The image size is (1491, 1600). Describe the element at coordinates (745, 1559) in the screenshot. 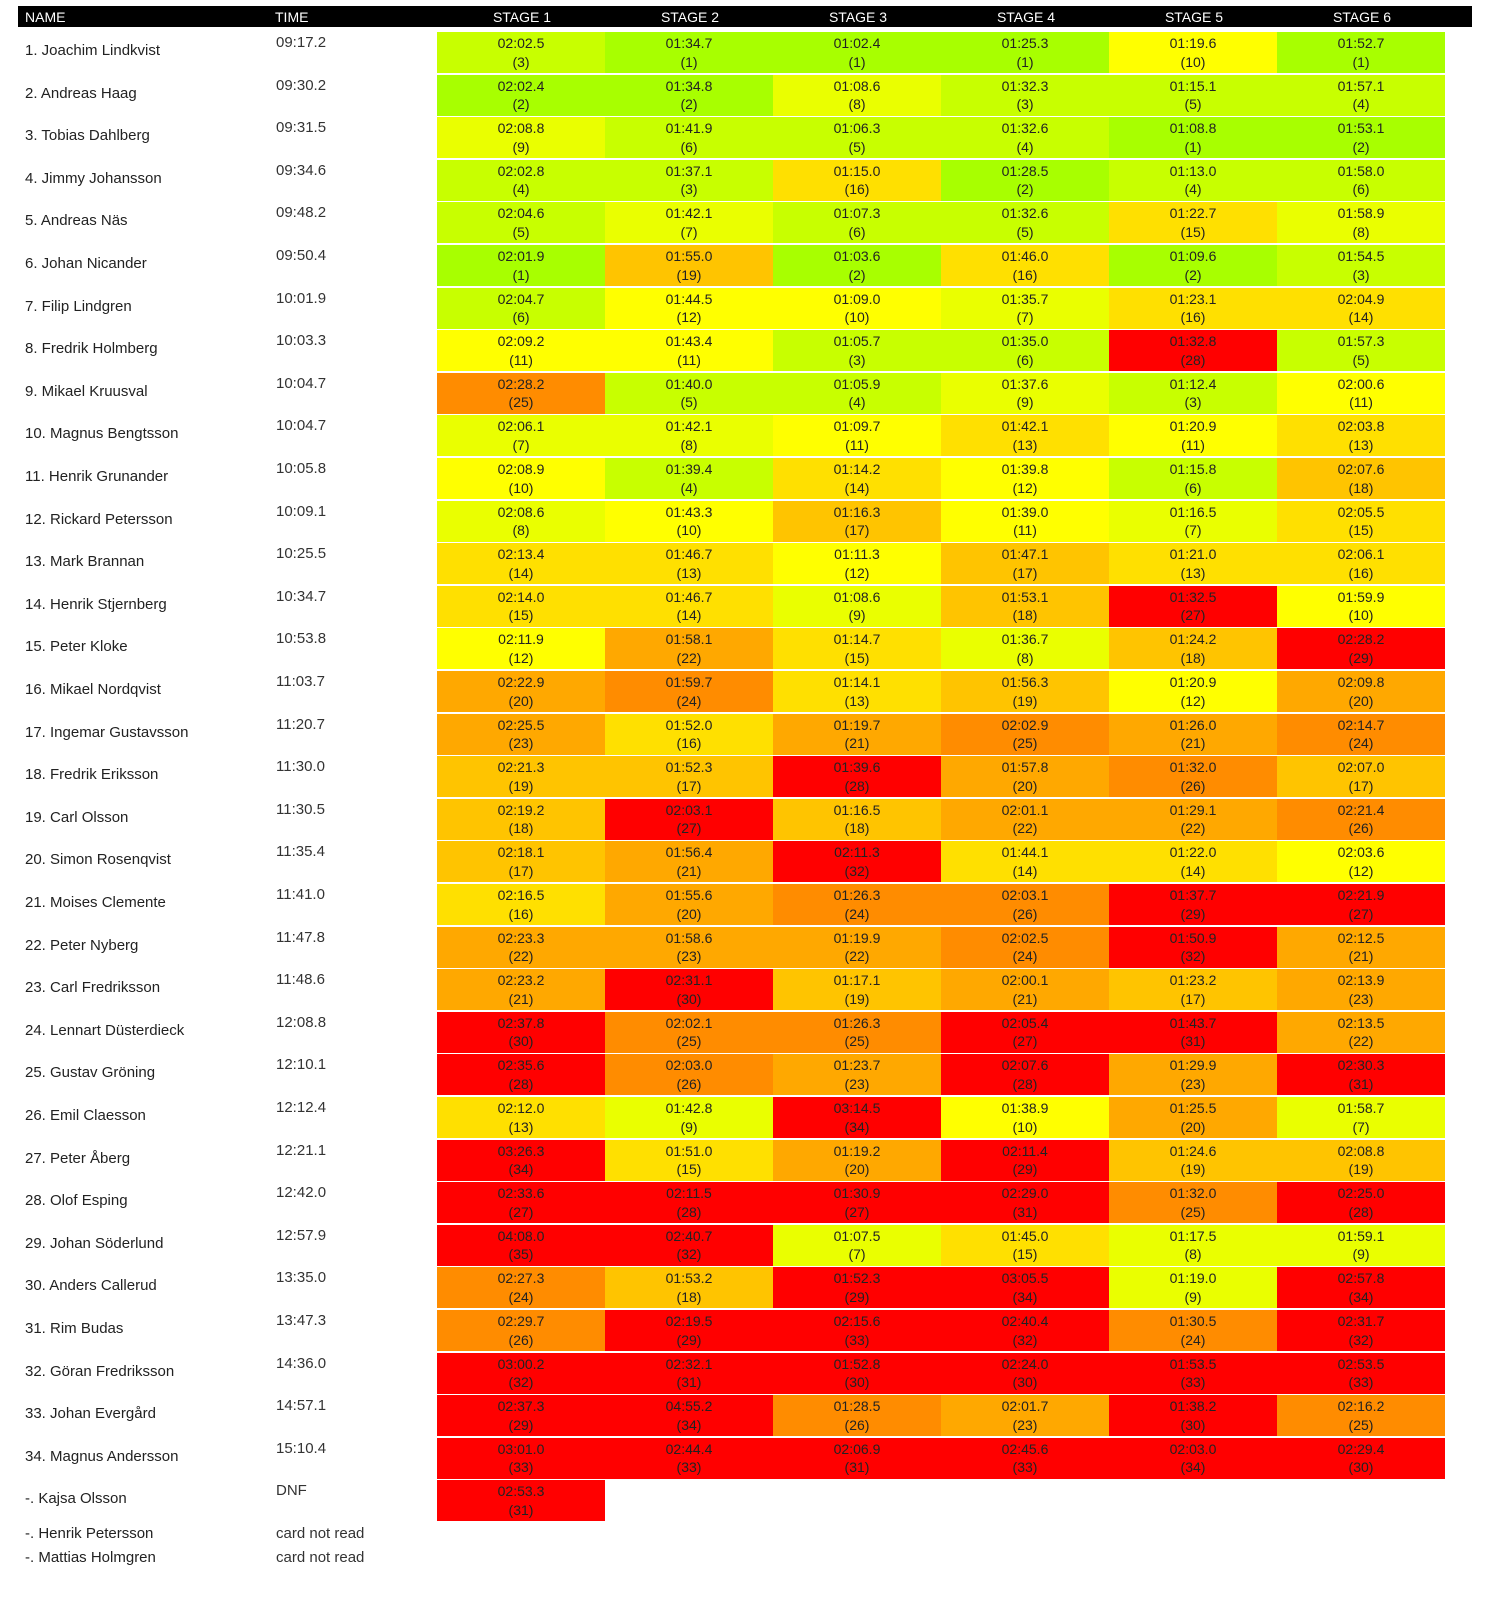

I see `table-row-unranked: -. Mattias Holmgren card not read` at that location.